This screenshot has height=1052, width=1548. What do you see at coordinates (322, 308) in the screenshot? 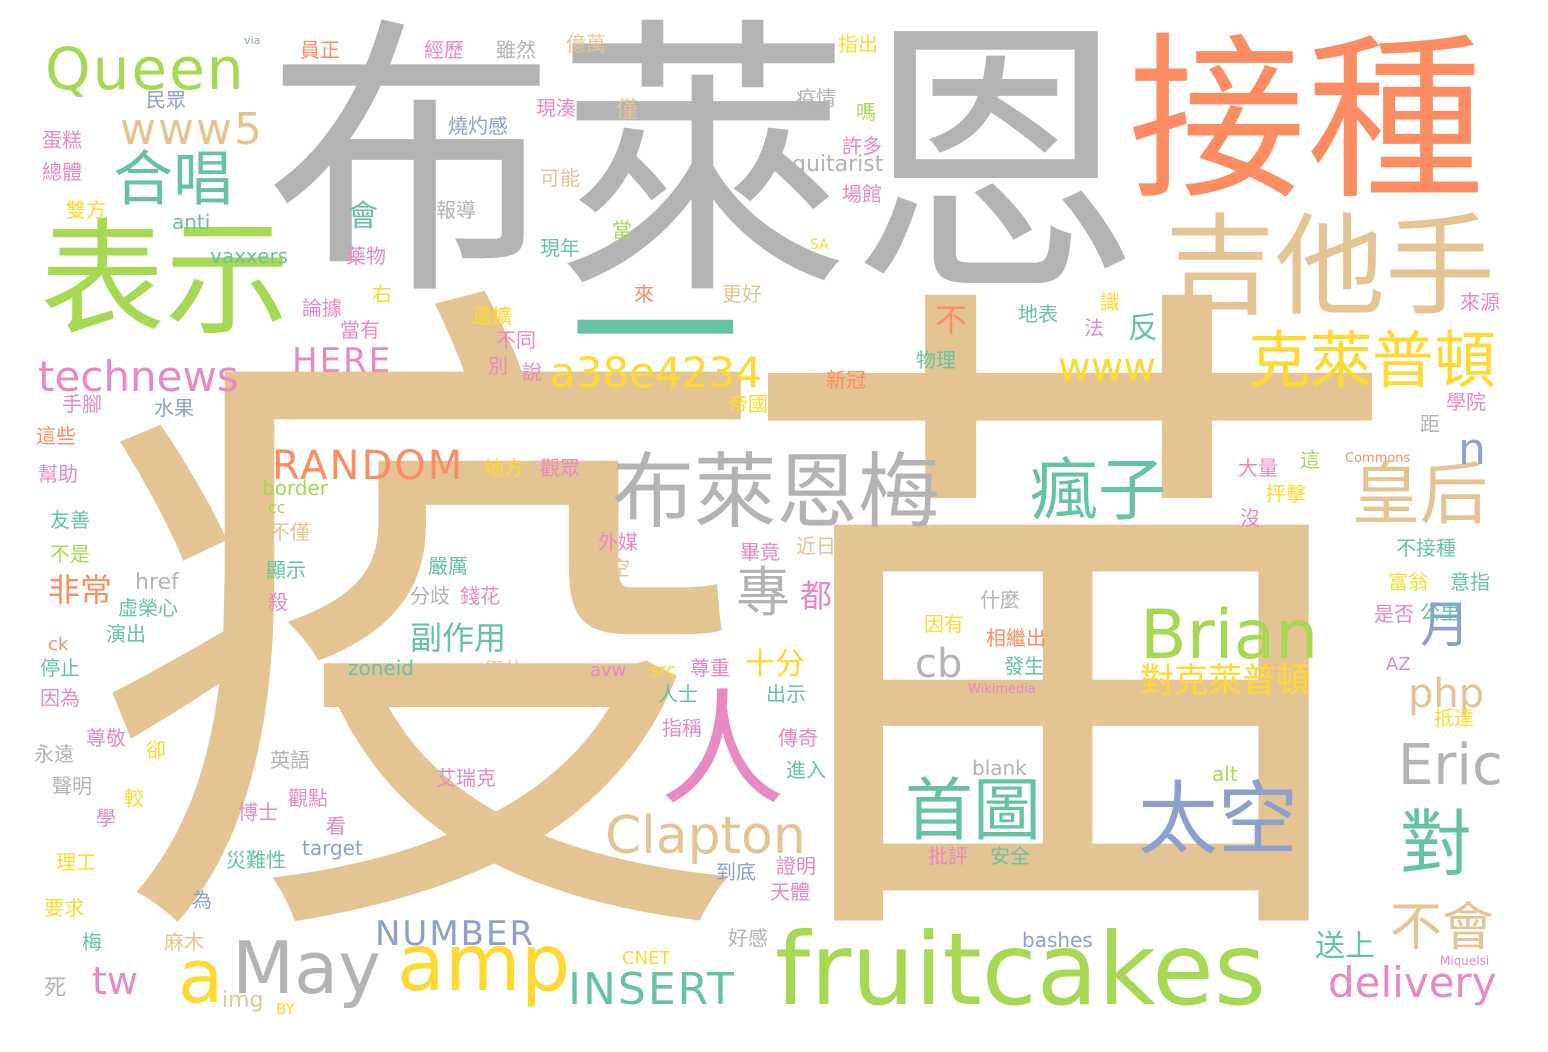
I see `word-論據: 論據` at bounding box center [322, 308].